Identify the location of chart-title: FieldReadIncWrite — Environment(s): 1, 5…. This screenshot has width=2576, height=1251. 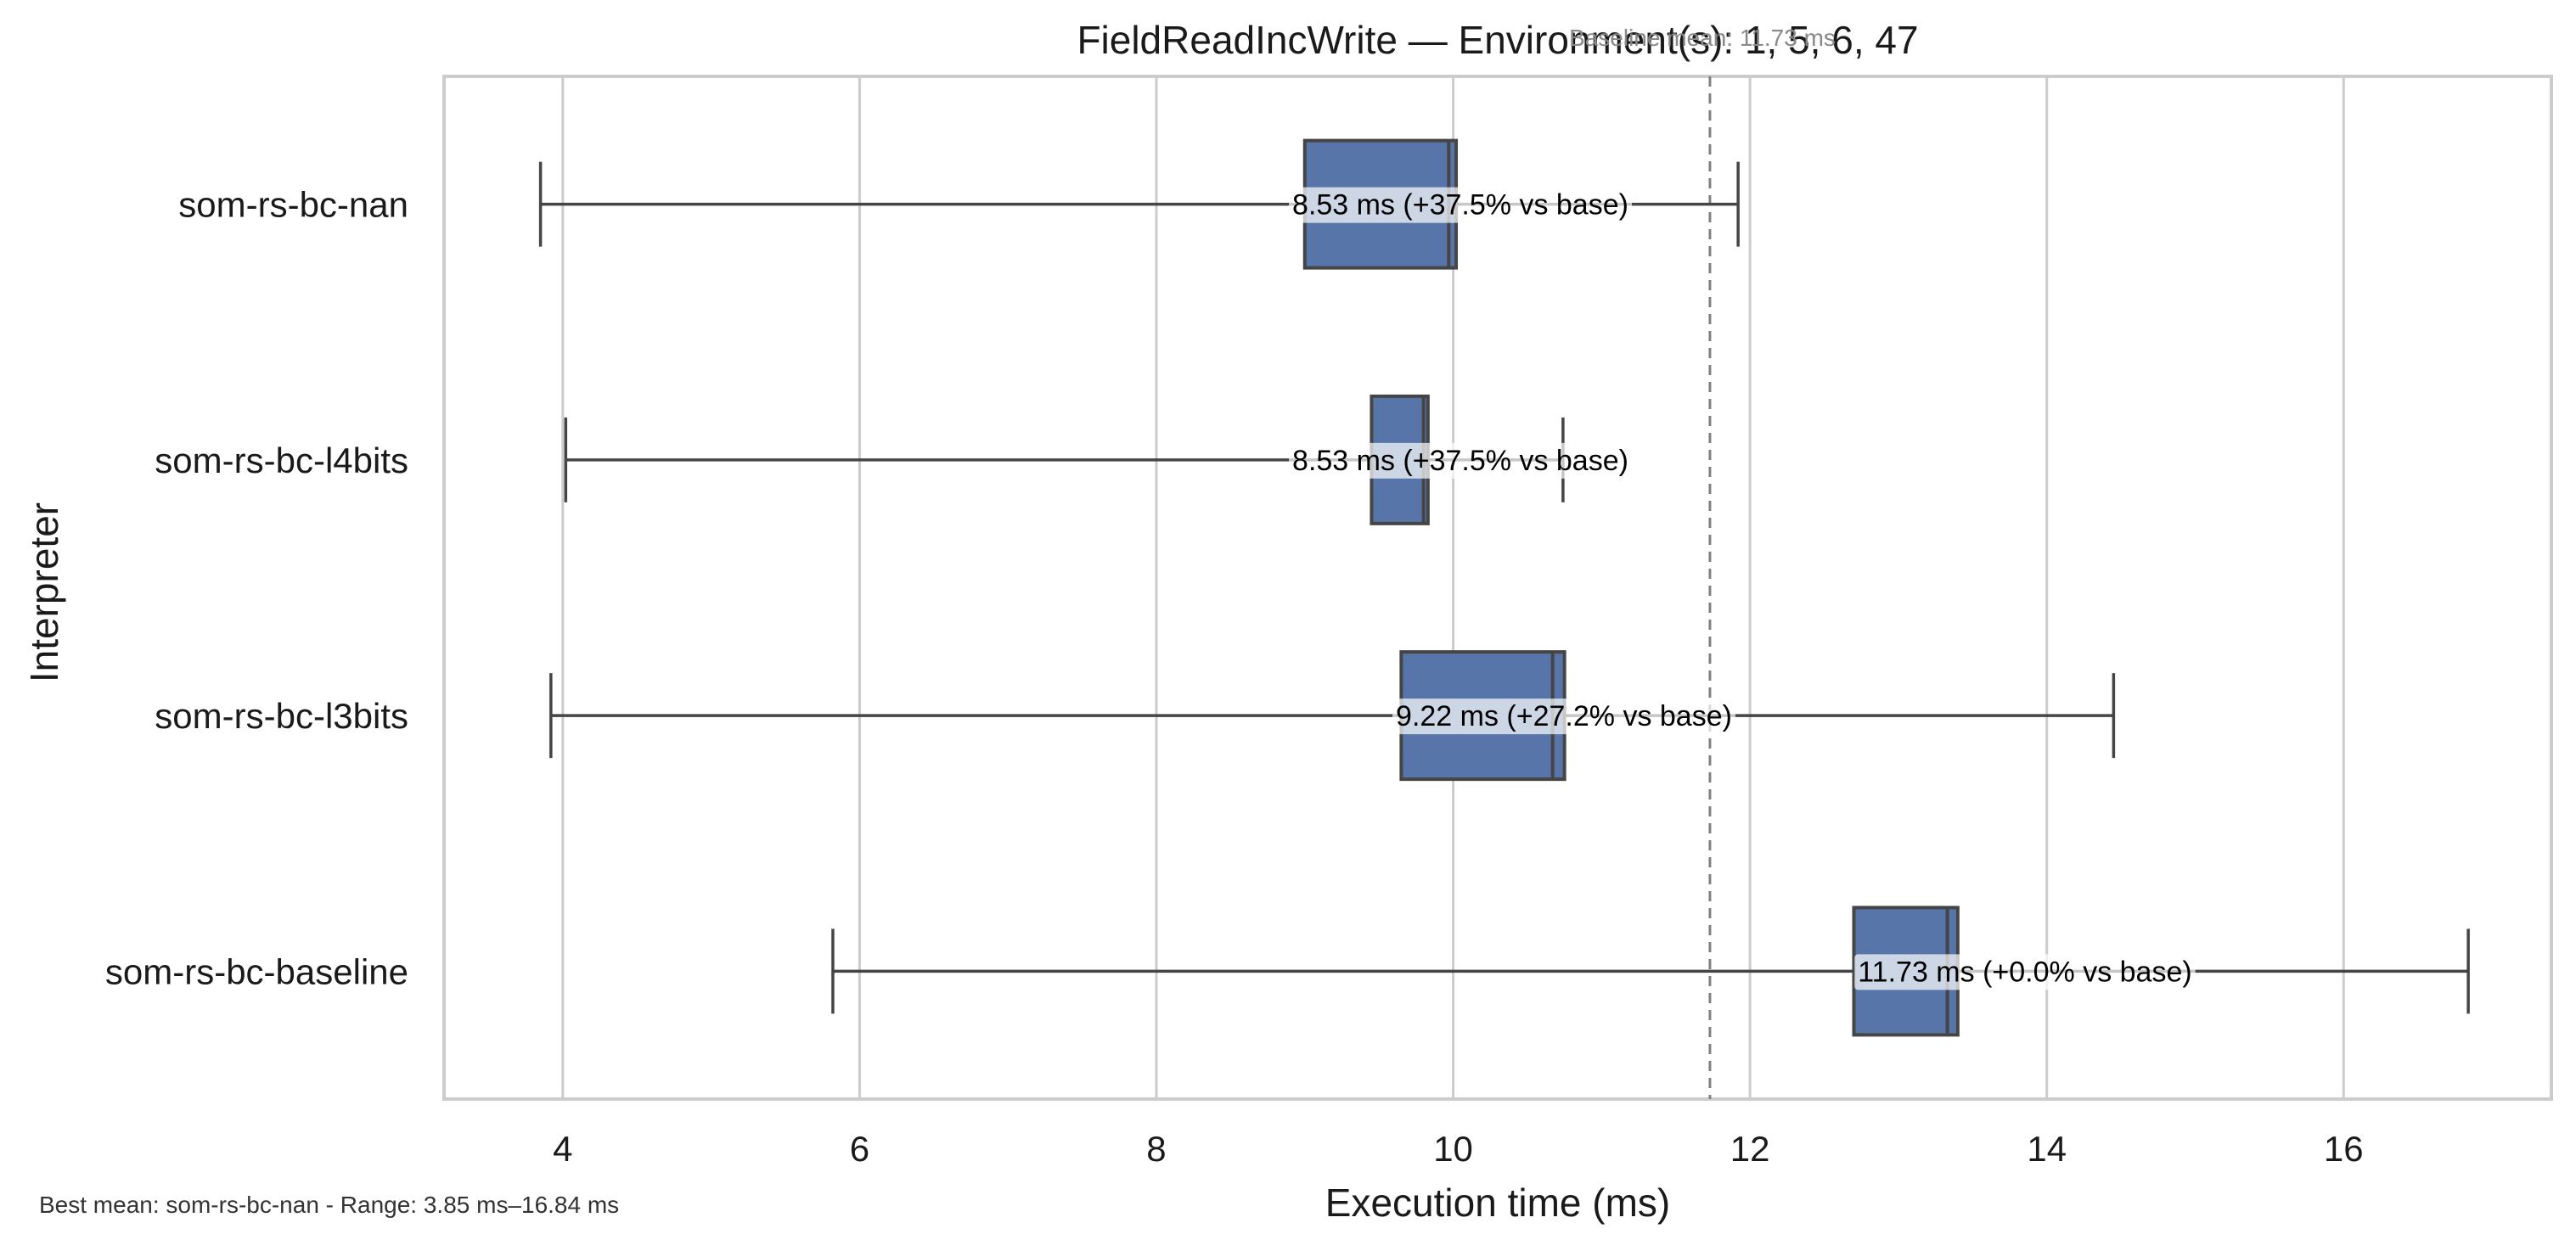
(1497, 40).